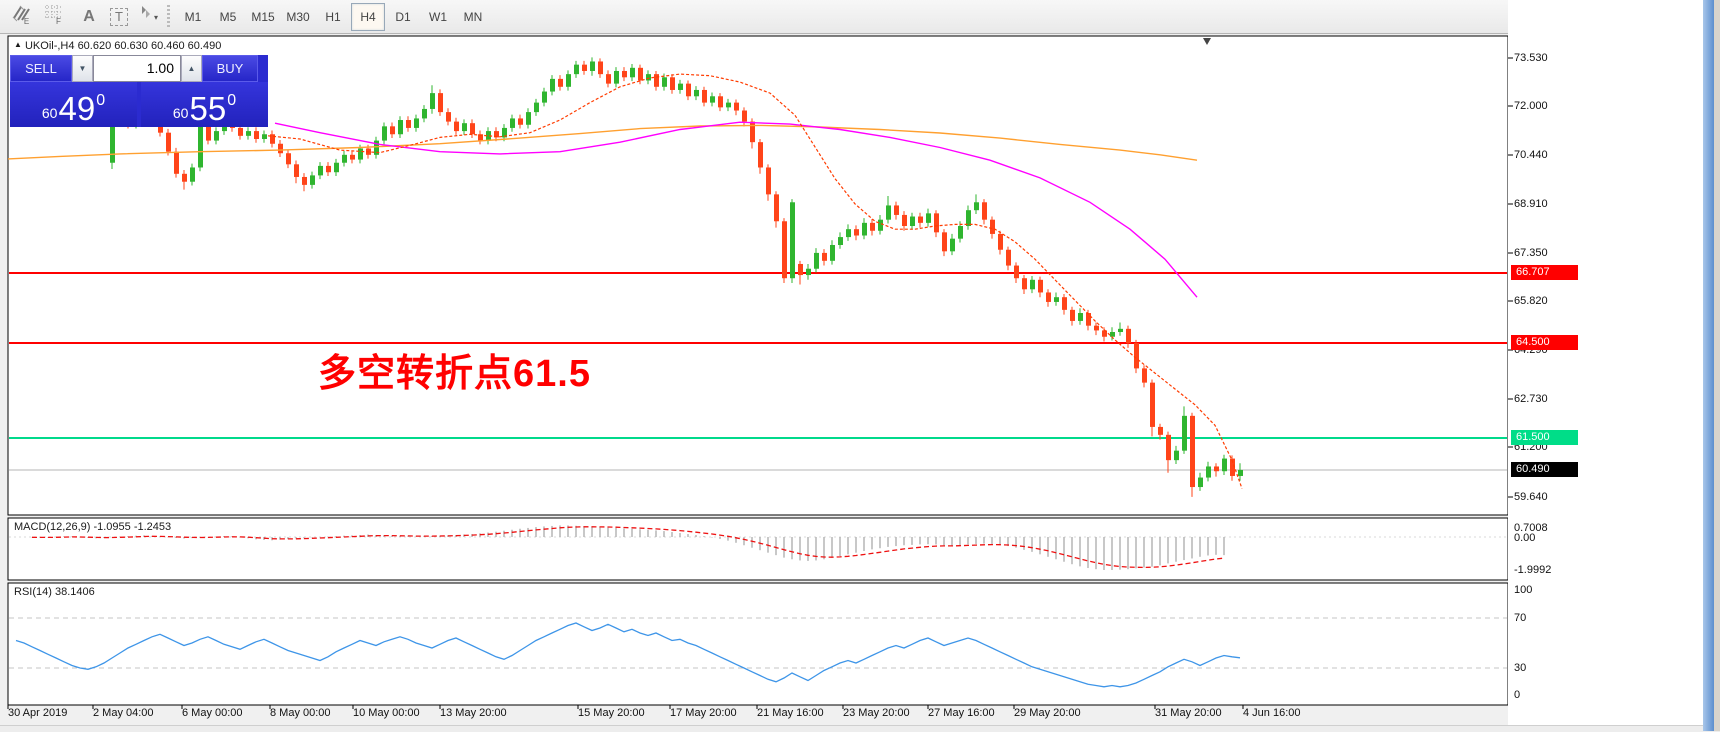 This screenshot has height=732, width=1720. I want to click on time-axis-label: 29 May 20:00, so click(1047, 713).